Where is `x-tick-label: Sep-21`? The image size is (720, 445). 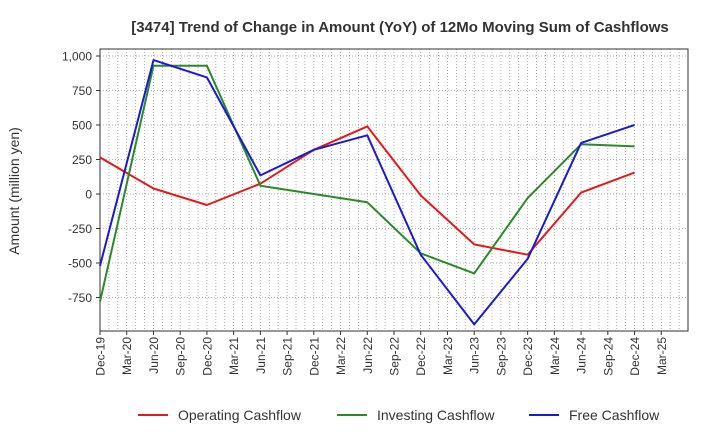 x-tick-label: Sep-21 is located at coordinates (288, 356).